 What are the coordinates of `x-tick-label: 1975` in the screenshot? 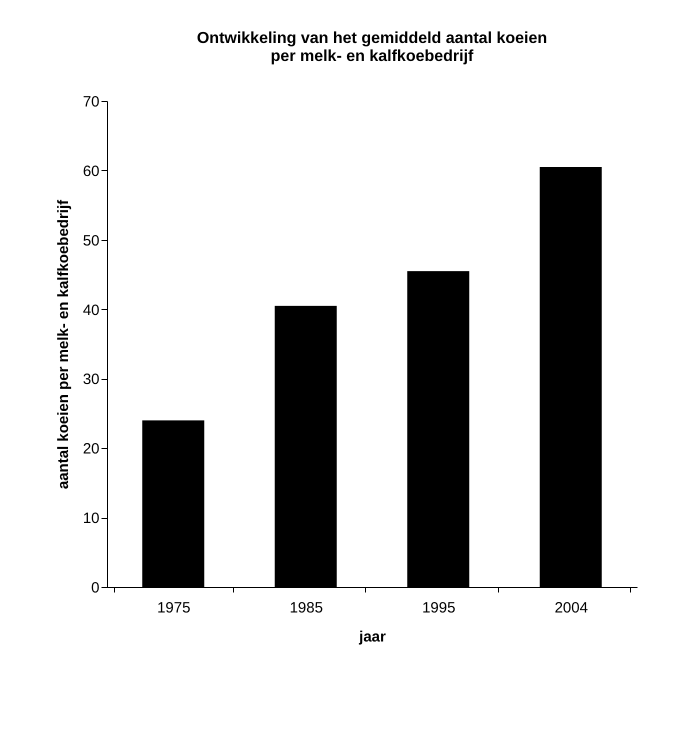 It's located at (173, 608).